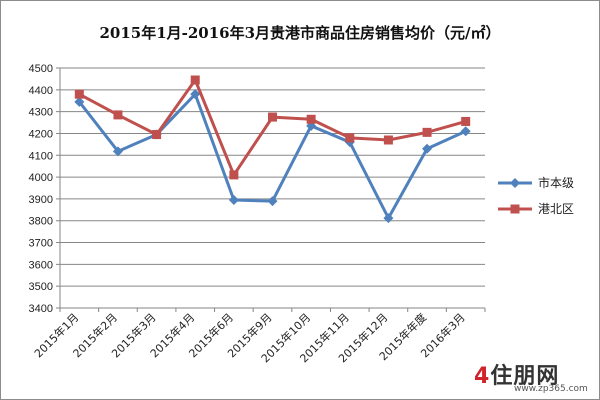 This screenshot has width=600, height=400. I want to click on y-tick-label: 3900, so click(41, 200).